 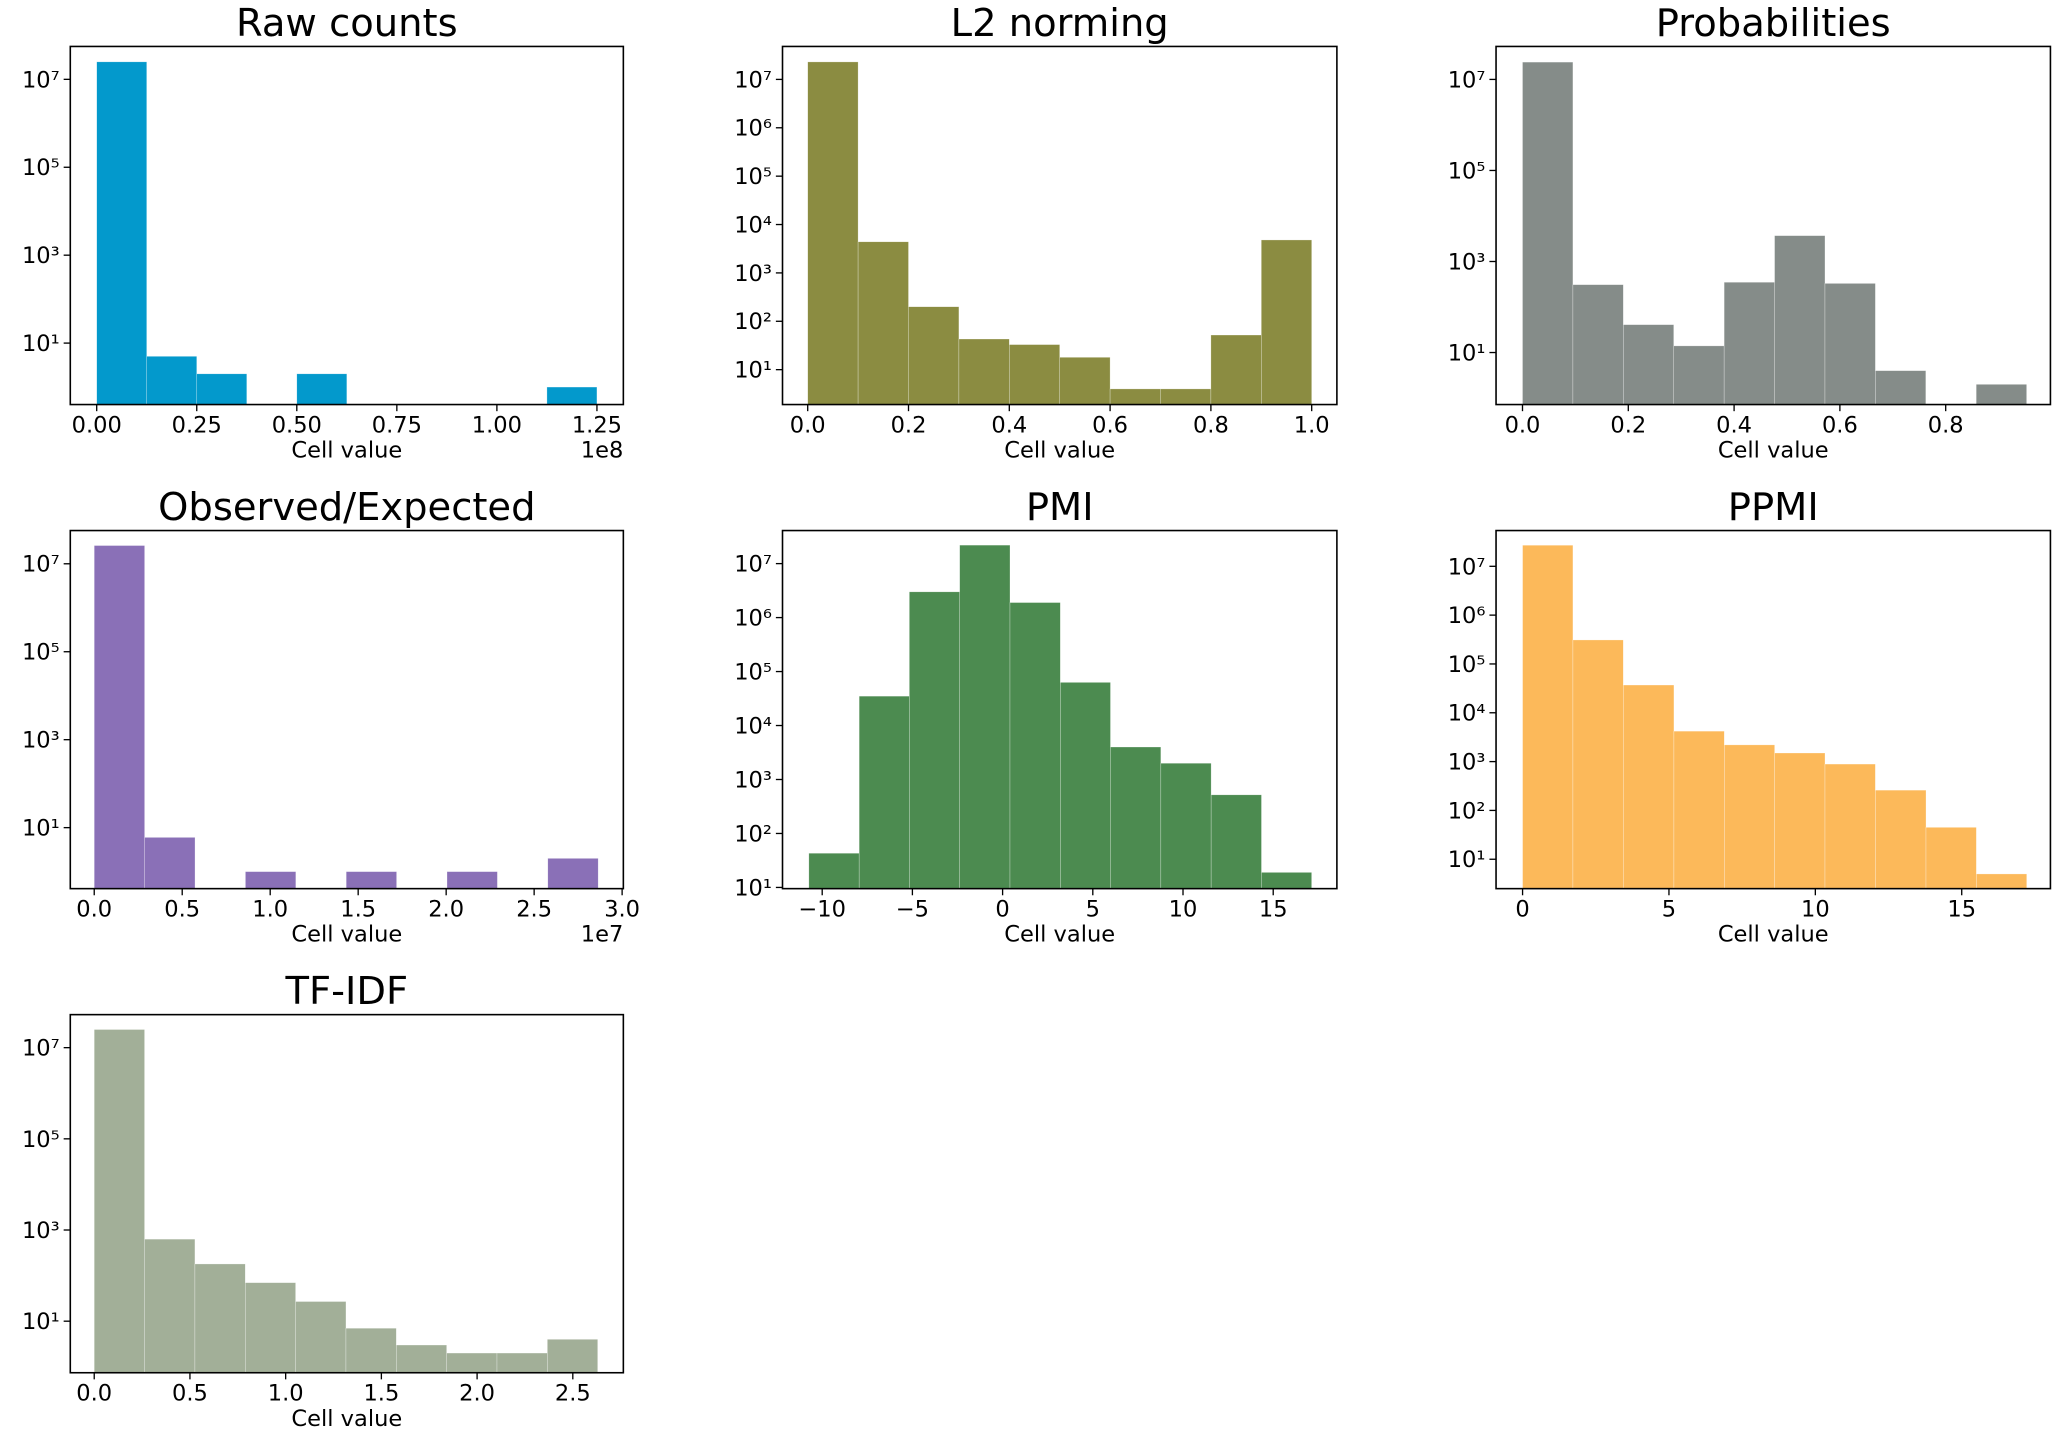 What do you see at coordinates (347, 23) in the screenshot?
I see `subplot-title: Raw counts` at bounding box center [347, 23].